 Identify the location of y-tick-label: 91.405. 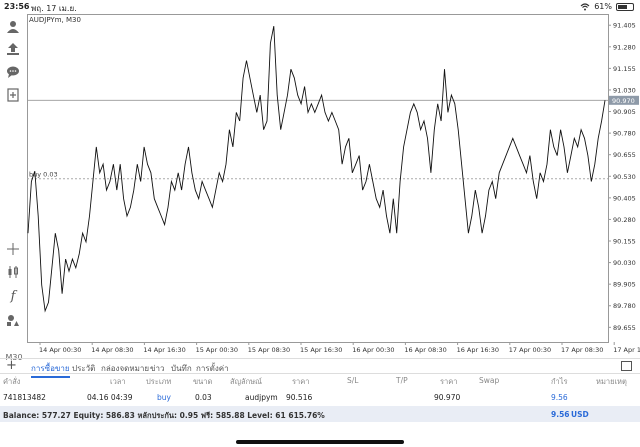
(624, 26).